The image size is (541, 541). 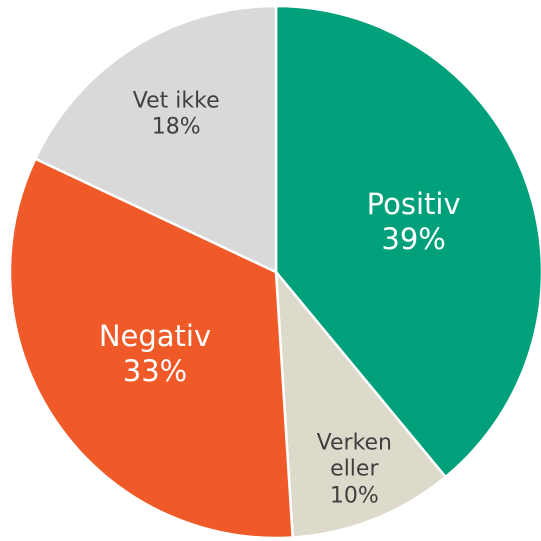 I want to click on slice-label: Verken eller 10%, so click(x=354, y=469).